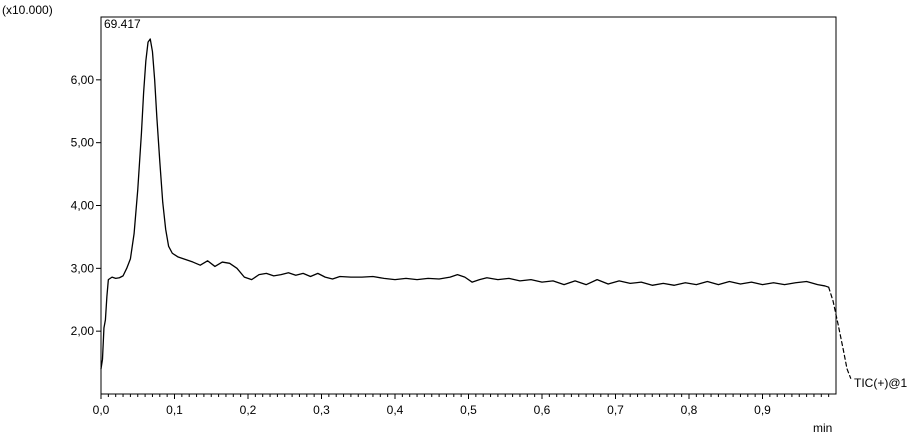  What do you see at coordinates (27, 10) in the screenshot?
I see `y-multiplier-label: (x10.000)` at bounding box center [27, 10].